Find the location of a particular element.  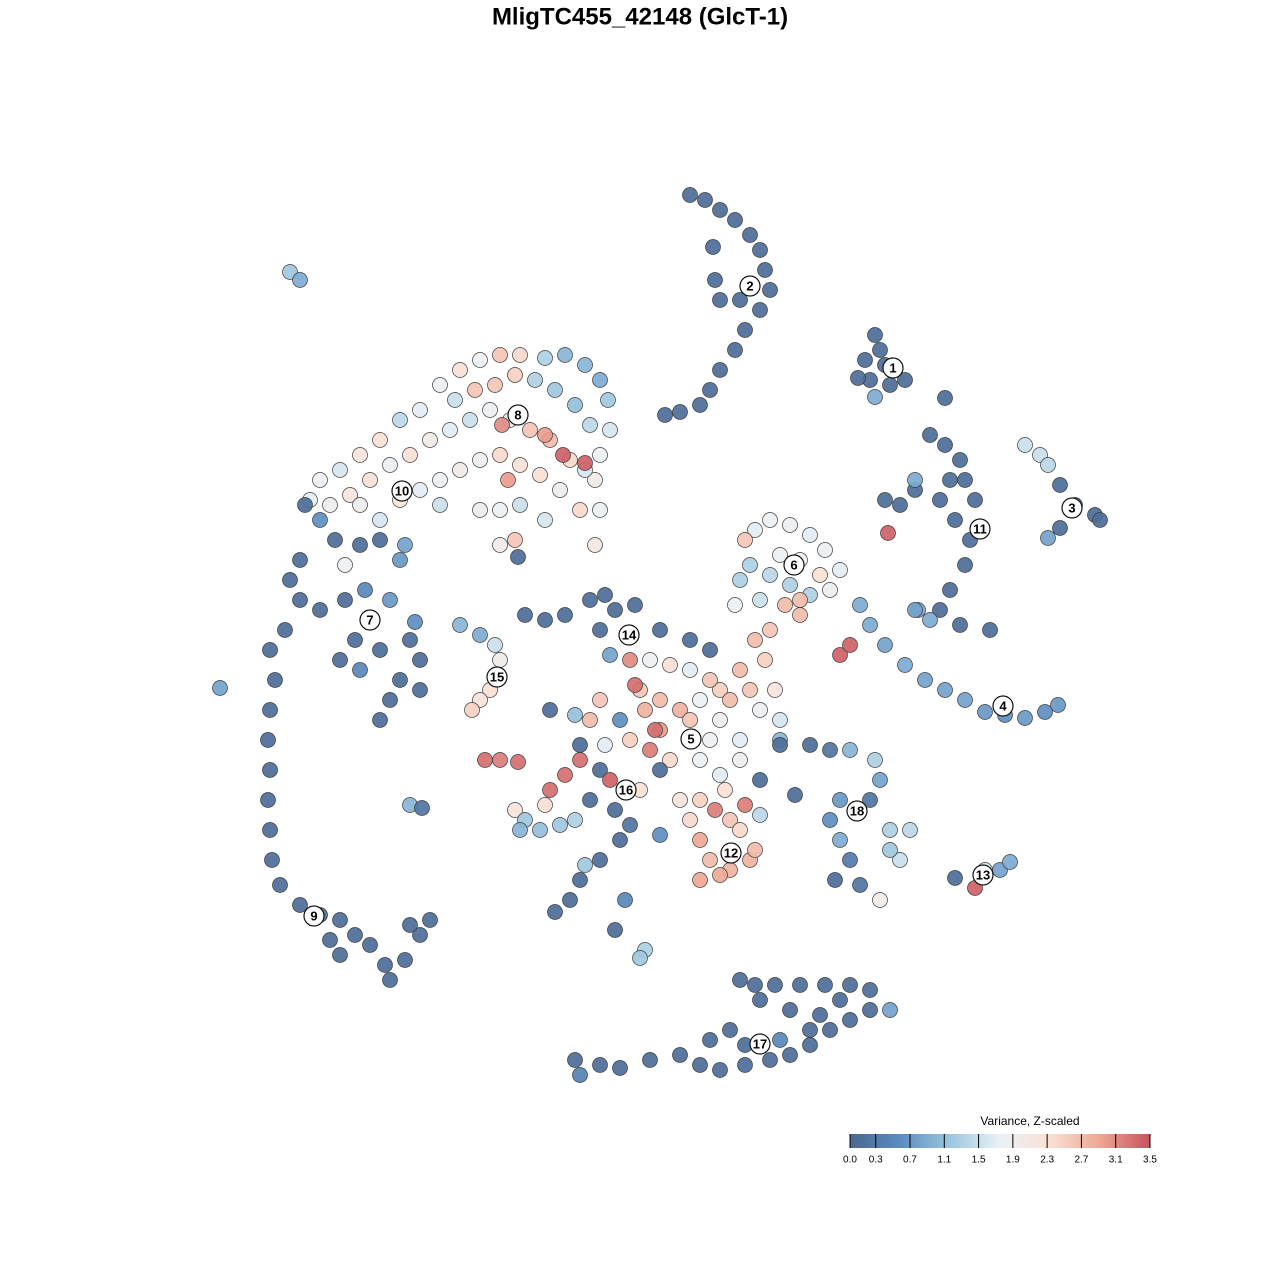

cluster-label: 11 is located at coordinates (980, 528).